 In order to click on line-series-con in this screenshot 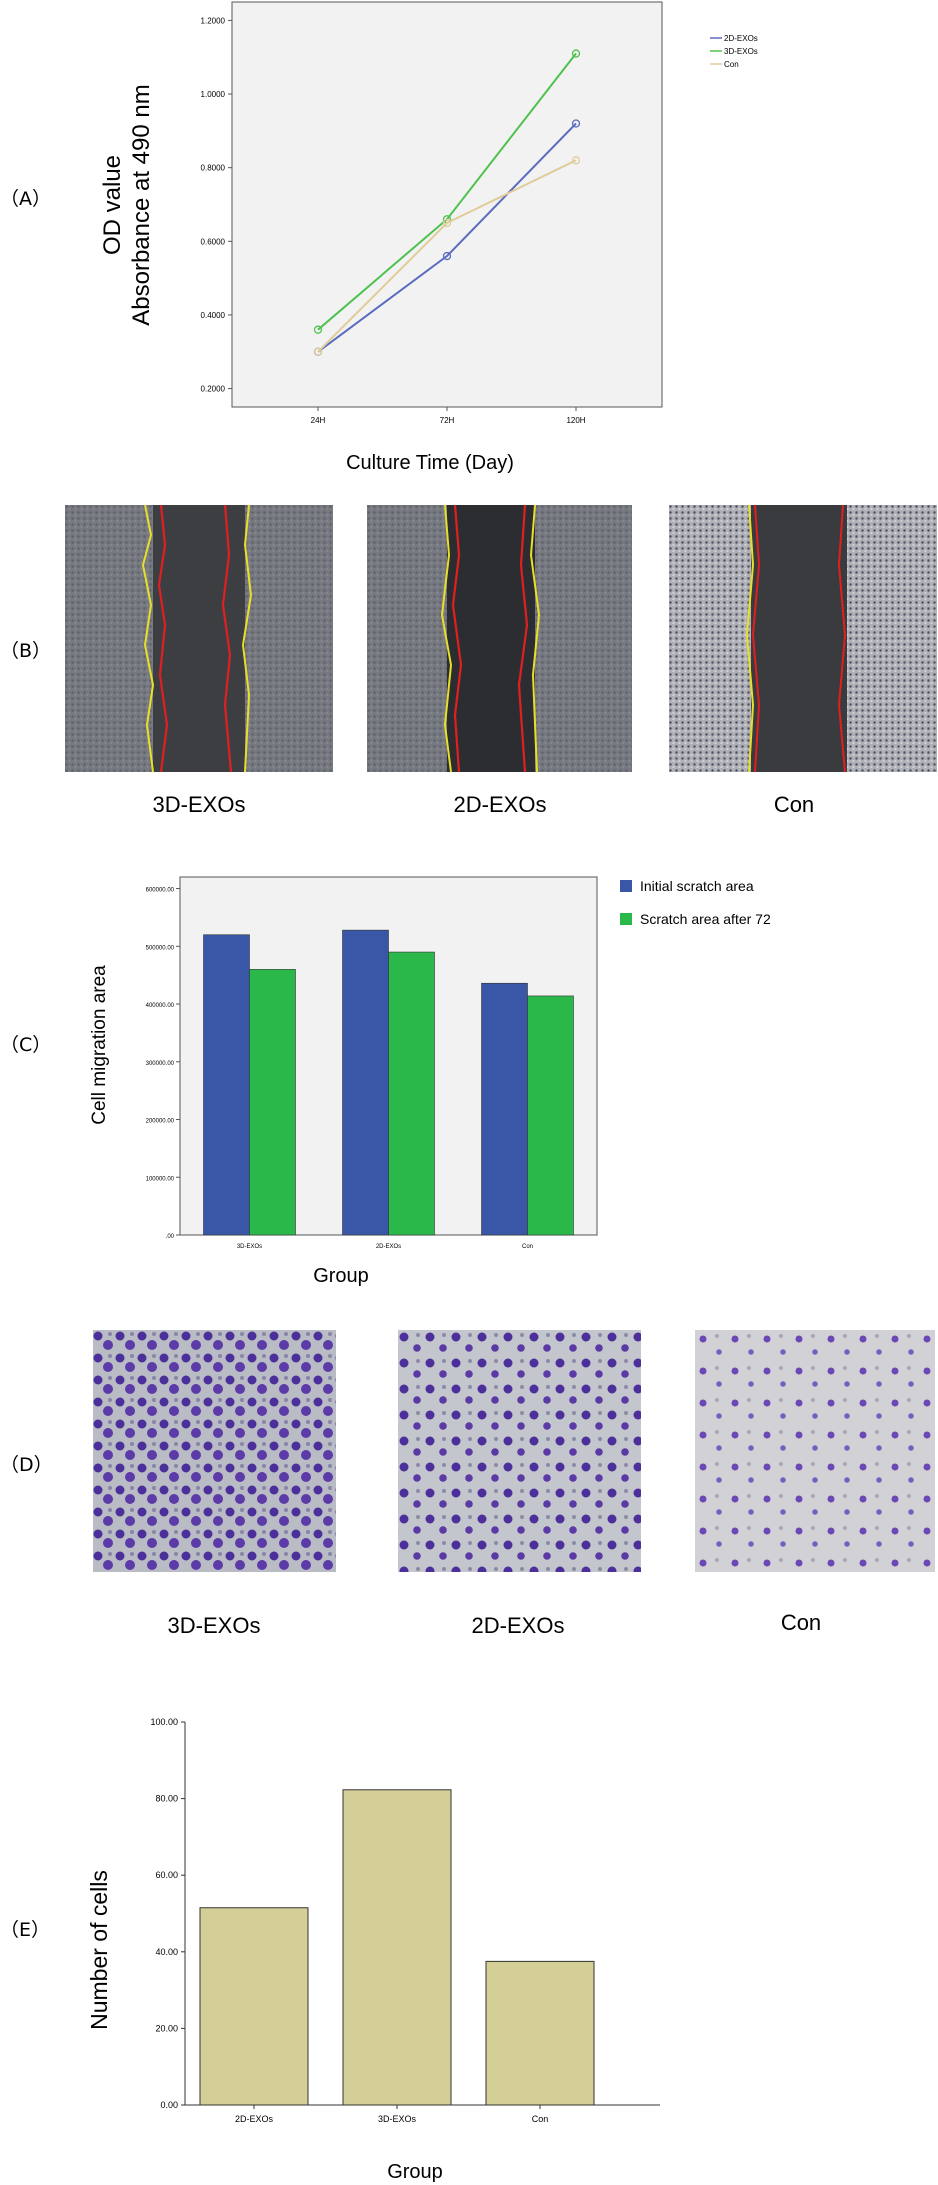, I will do `click(447, 256)`.